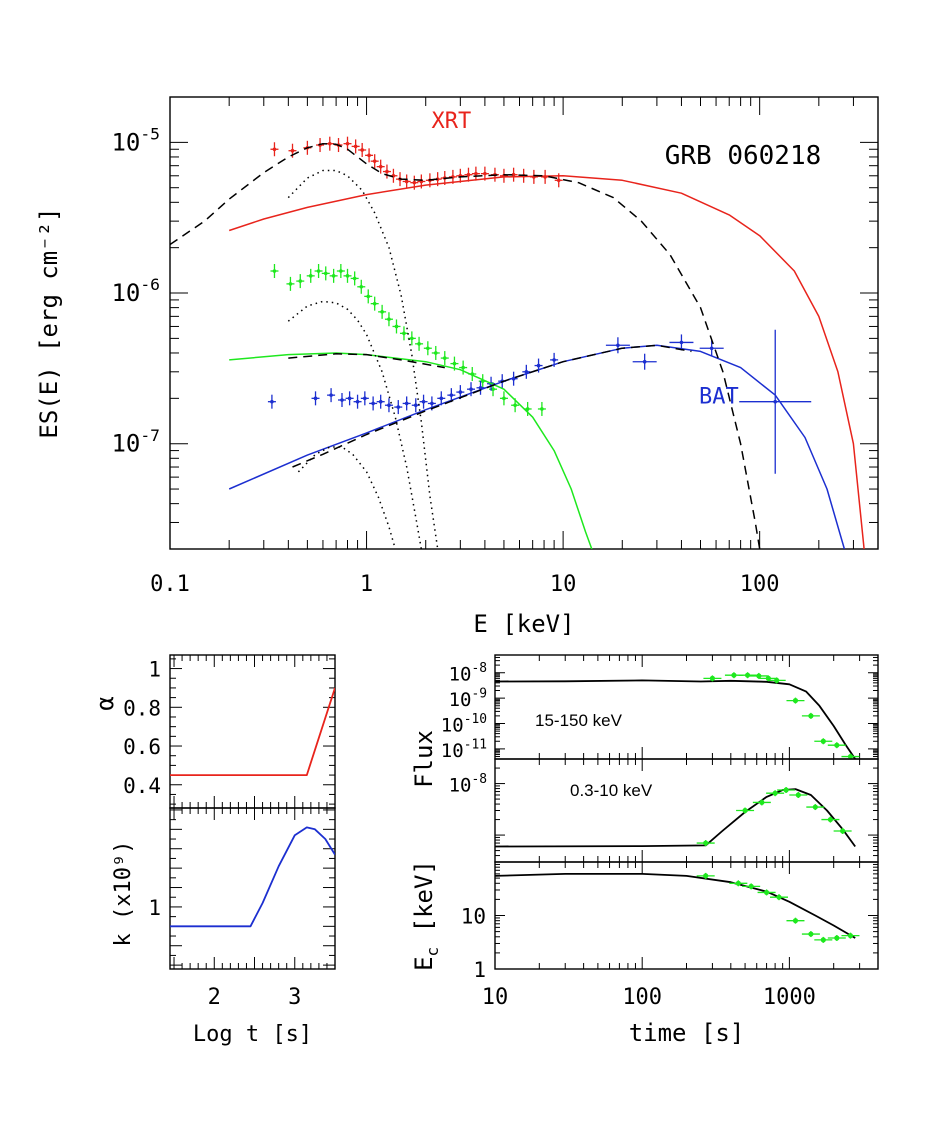 The width and height of the screenshot is (926, 1144). I want to click on spectrum-xlabel: E [keV], so click(523, 624).